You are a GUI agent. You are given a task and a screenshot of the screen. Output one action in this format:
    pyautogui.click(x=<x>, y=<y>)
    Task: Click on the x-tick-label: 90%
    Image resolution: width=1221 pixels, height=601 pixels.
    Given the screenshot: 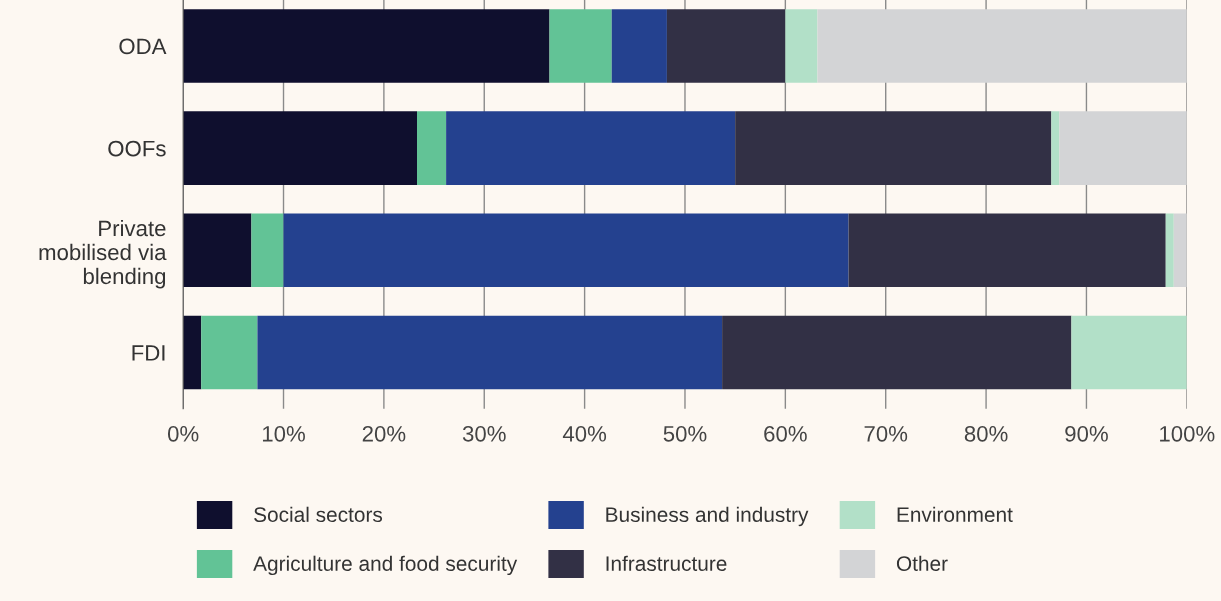 What is the action you would take?
    pyautogui.click(x=1086, y=433)
    